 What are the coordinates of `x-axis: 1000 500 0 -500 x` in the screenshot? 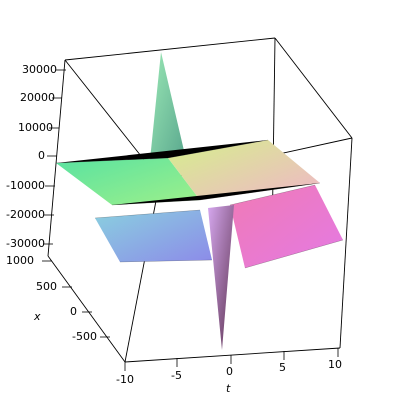 It's located at (58, 298).